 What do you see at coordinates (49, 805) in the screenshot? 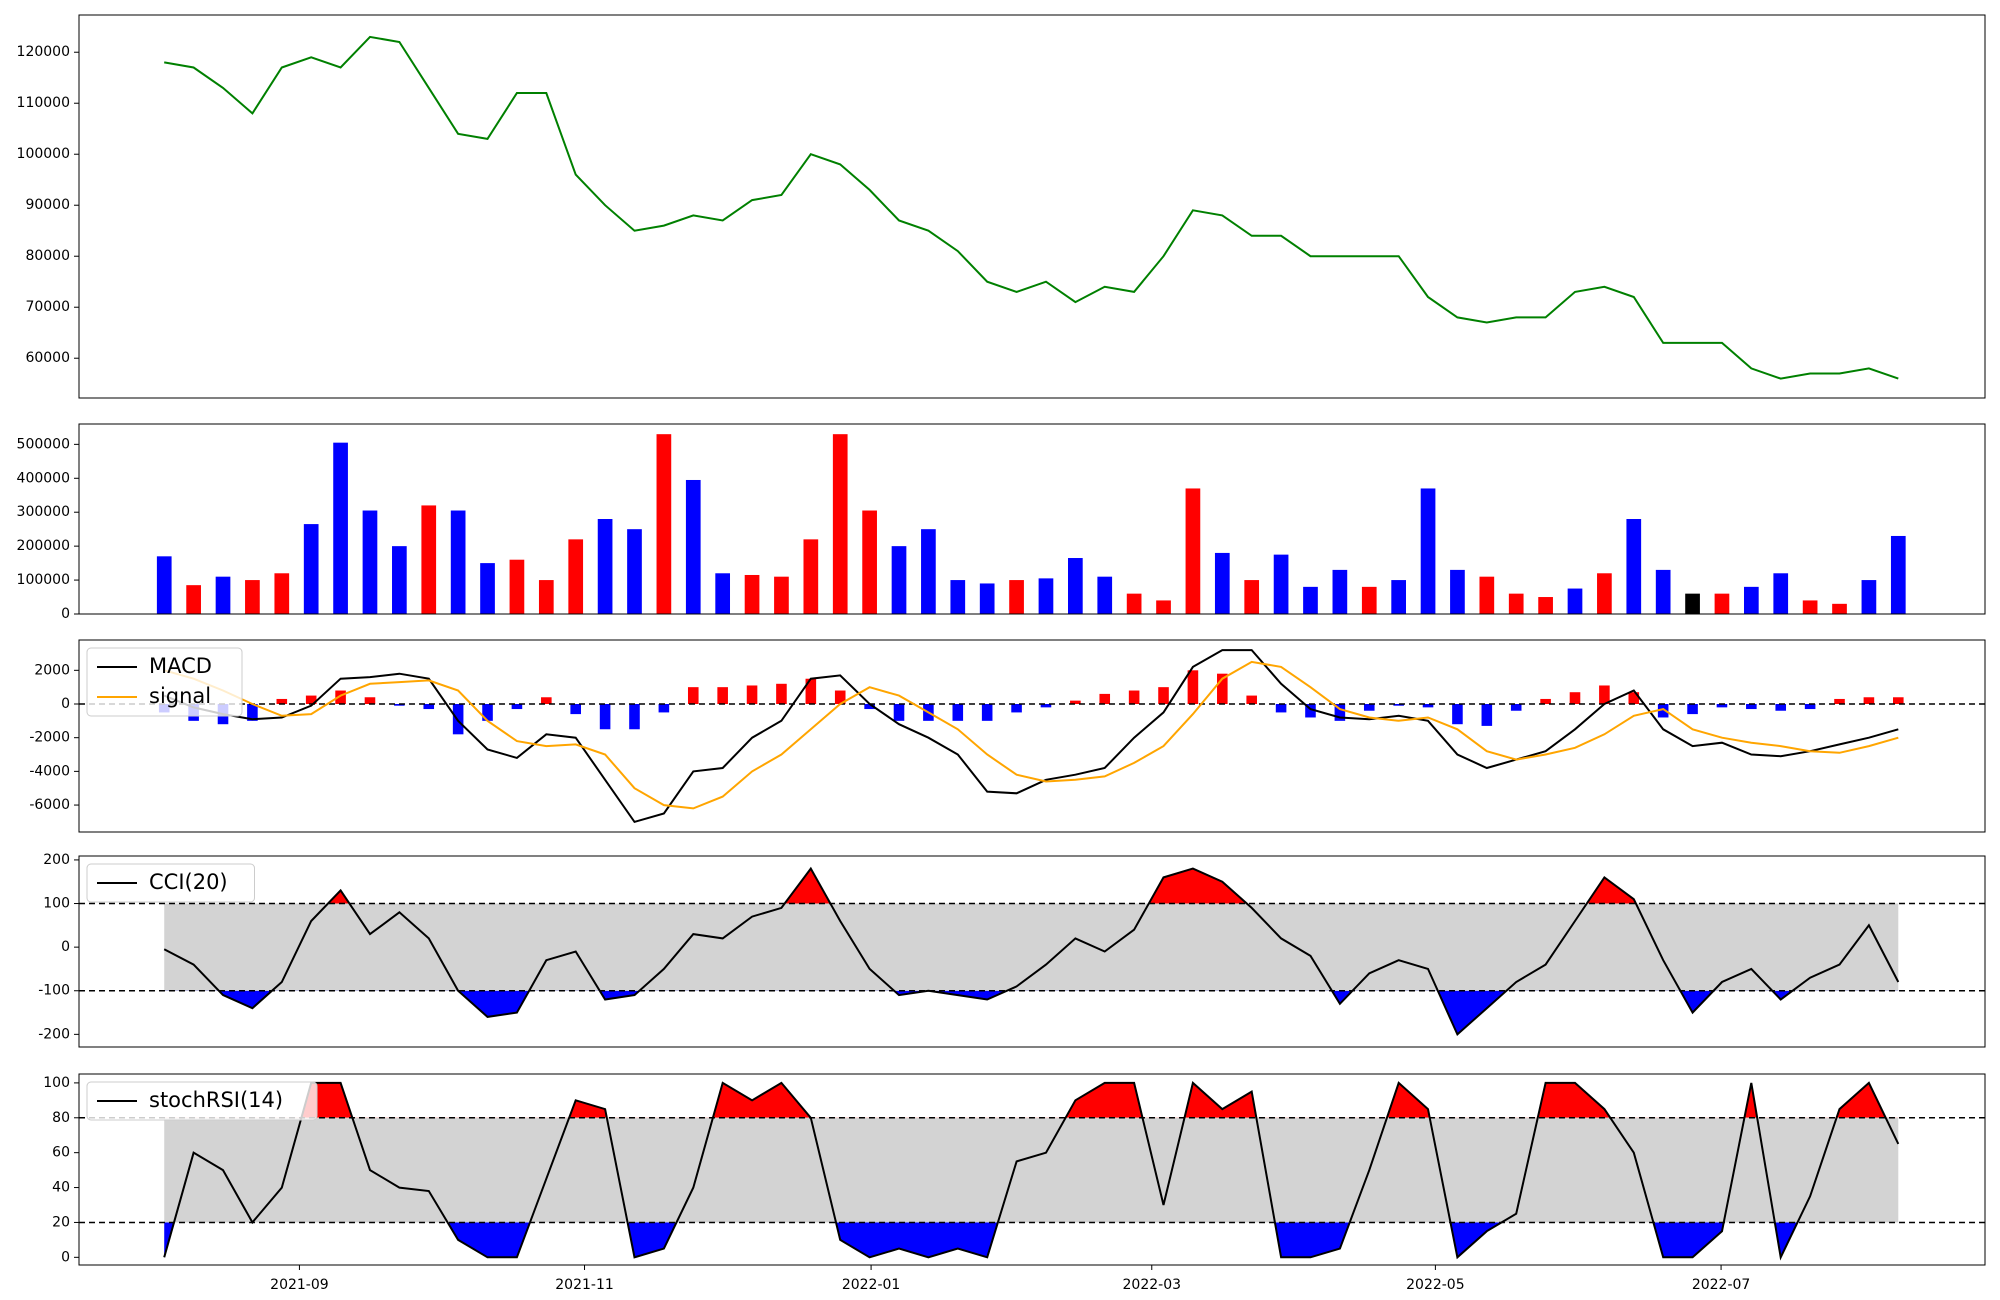
I see `y-tick-label: -6000` at bounding box center [49, 805].